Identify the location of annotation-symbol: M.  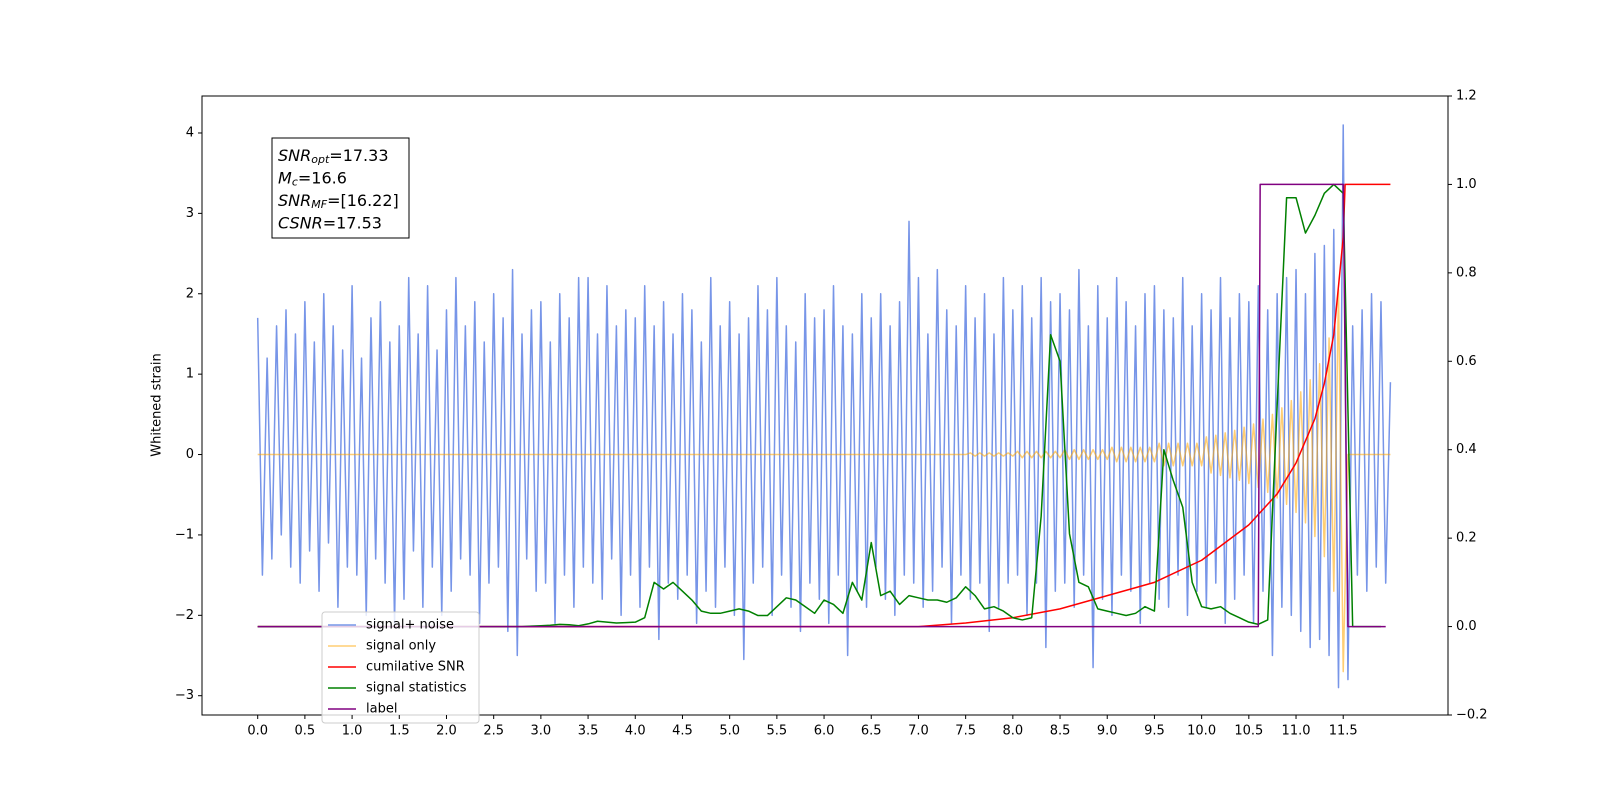
(285, 177).